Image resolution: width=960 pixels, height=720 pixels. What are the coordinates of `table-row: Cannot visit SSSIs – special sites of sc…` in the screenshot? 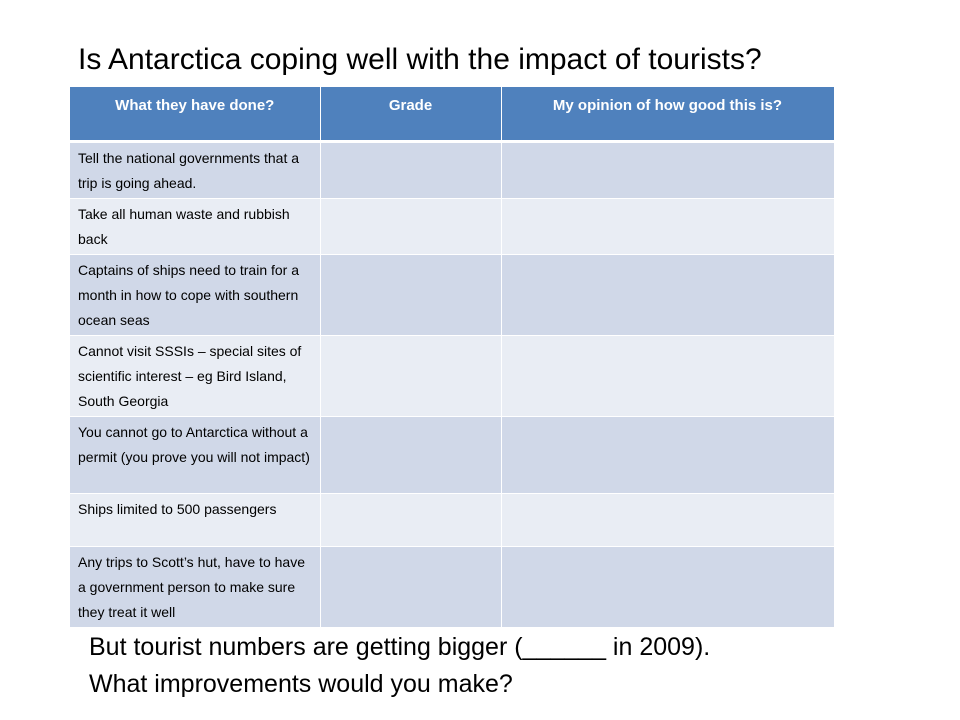 It's located at (452, 376).